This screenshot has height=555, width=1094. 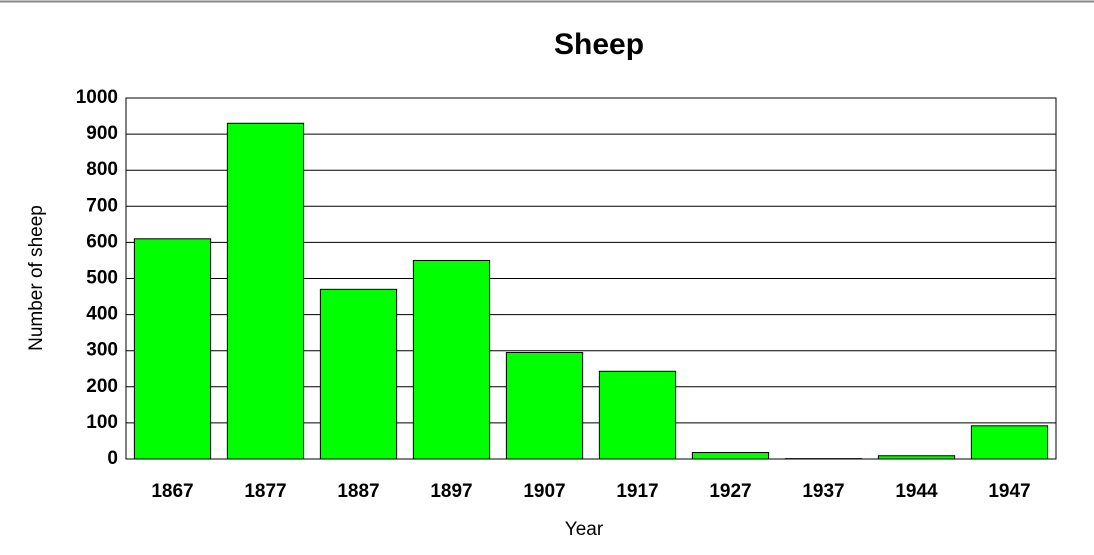 What do you see at coordinates (730, 491) in the screenshot?
I see `x-tick-label: 1927` at bounding box center [730, 491].